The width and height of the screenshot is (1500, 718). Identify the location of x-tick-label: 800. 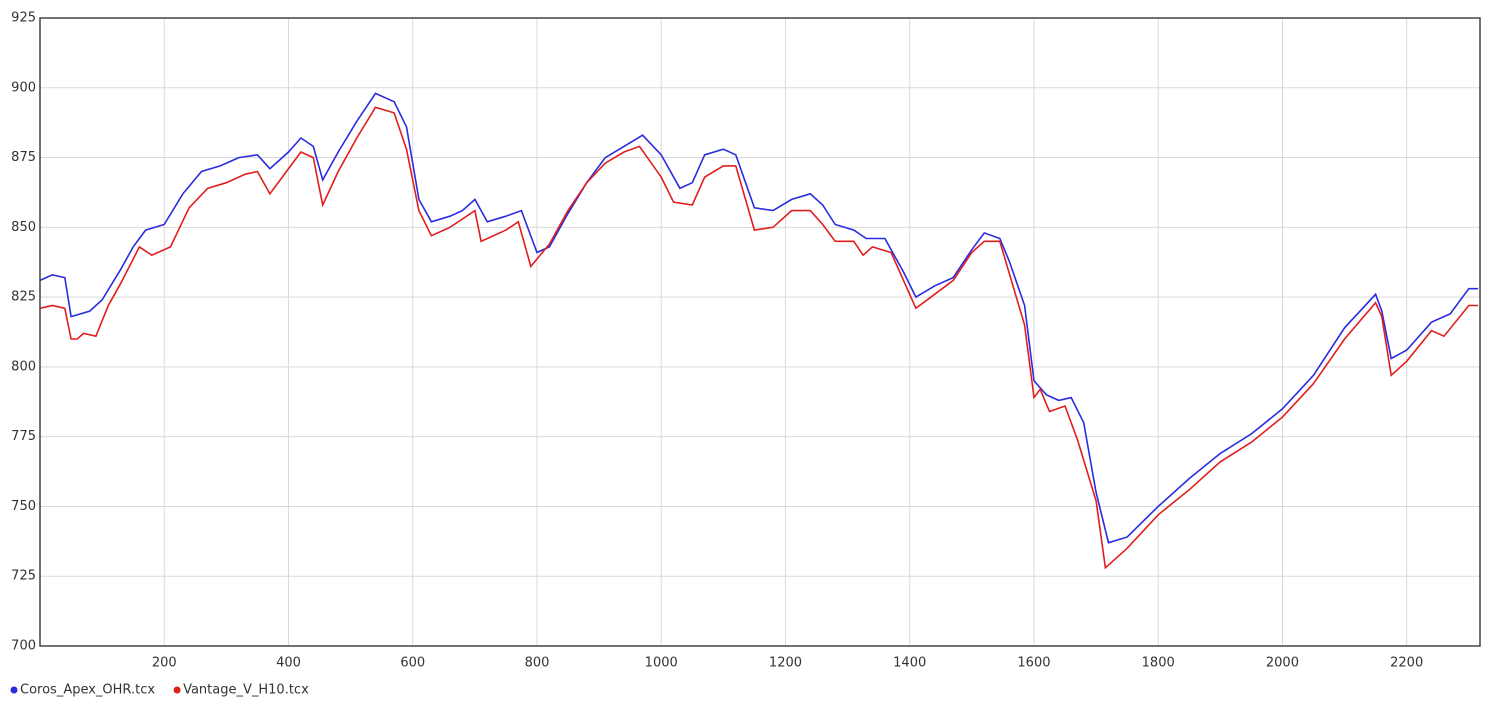
(537, 663).